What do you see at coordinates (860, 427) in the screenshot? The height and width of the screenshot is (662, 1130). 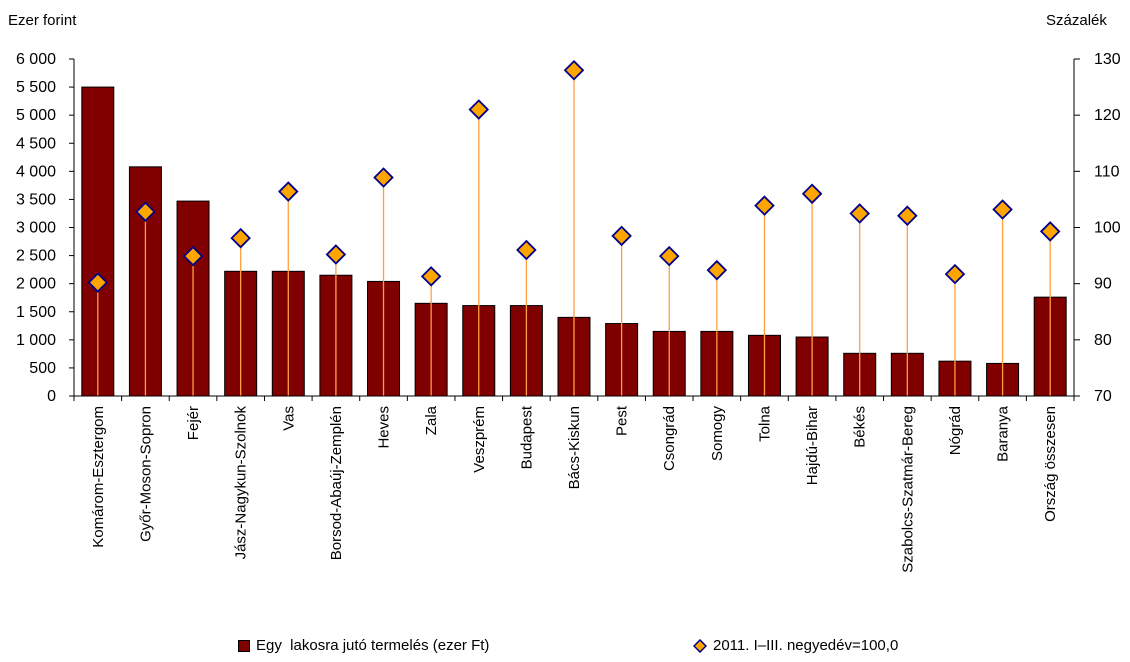 I see `category-label: Békés` at bounding box center [860, 427].